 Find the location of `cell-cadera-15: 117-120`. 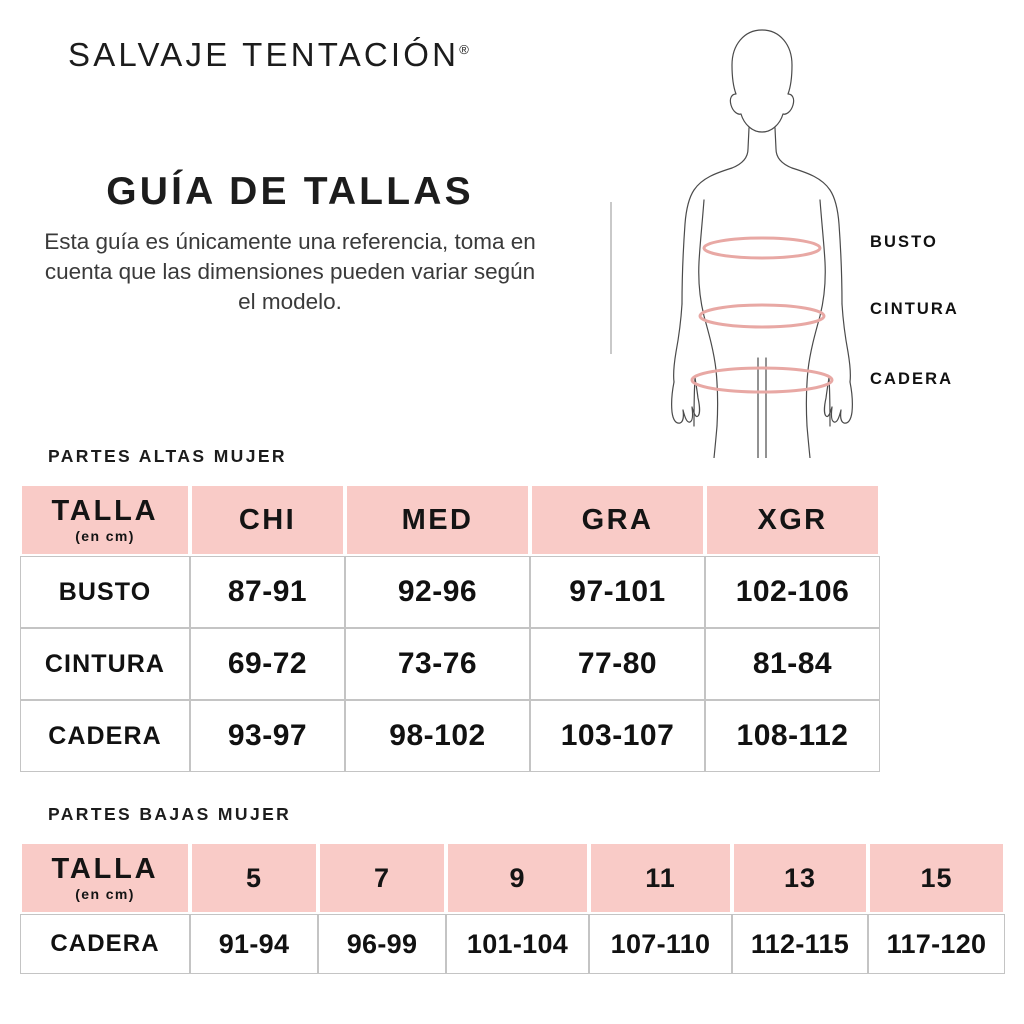

cell-cadera-15: 117-120 is located at coordinates (936, 944).